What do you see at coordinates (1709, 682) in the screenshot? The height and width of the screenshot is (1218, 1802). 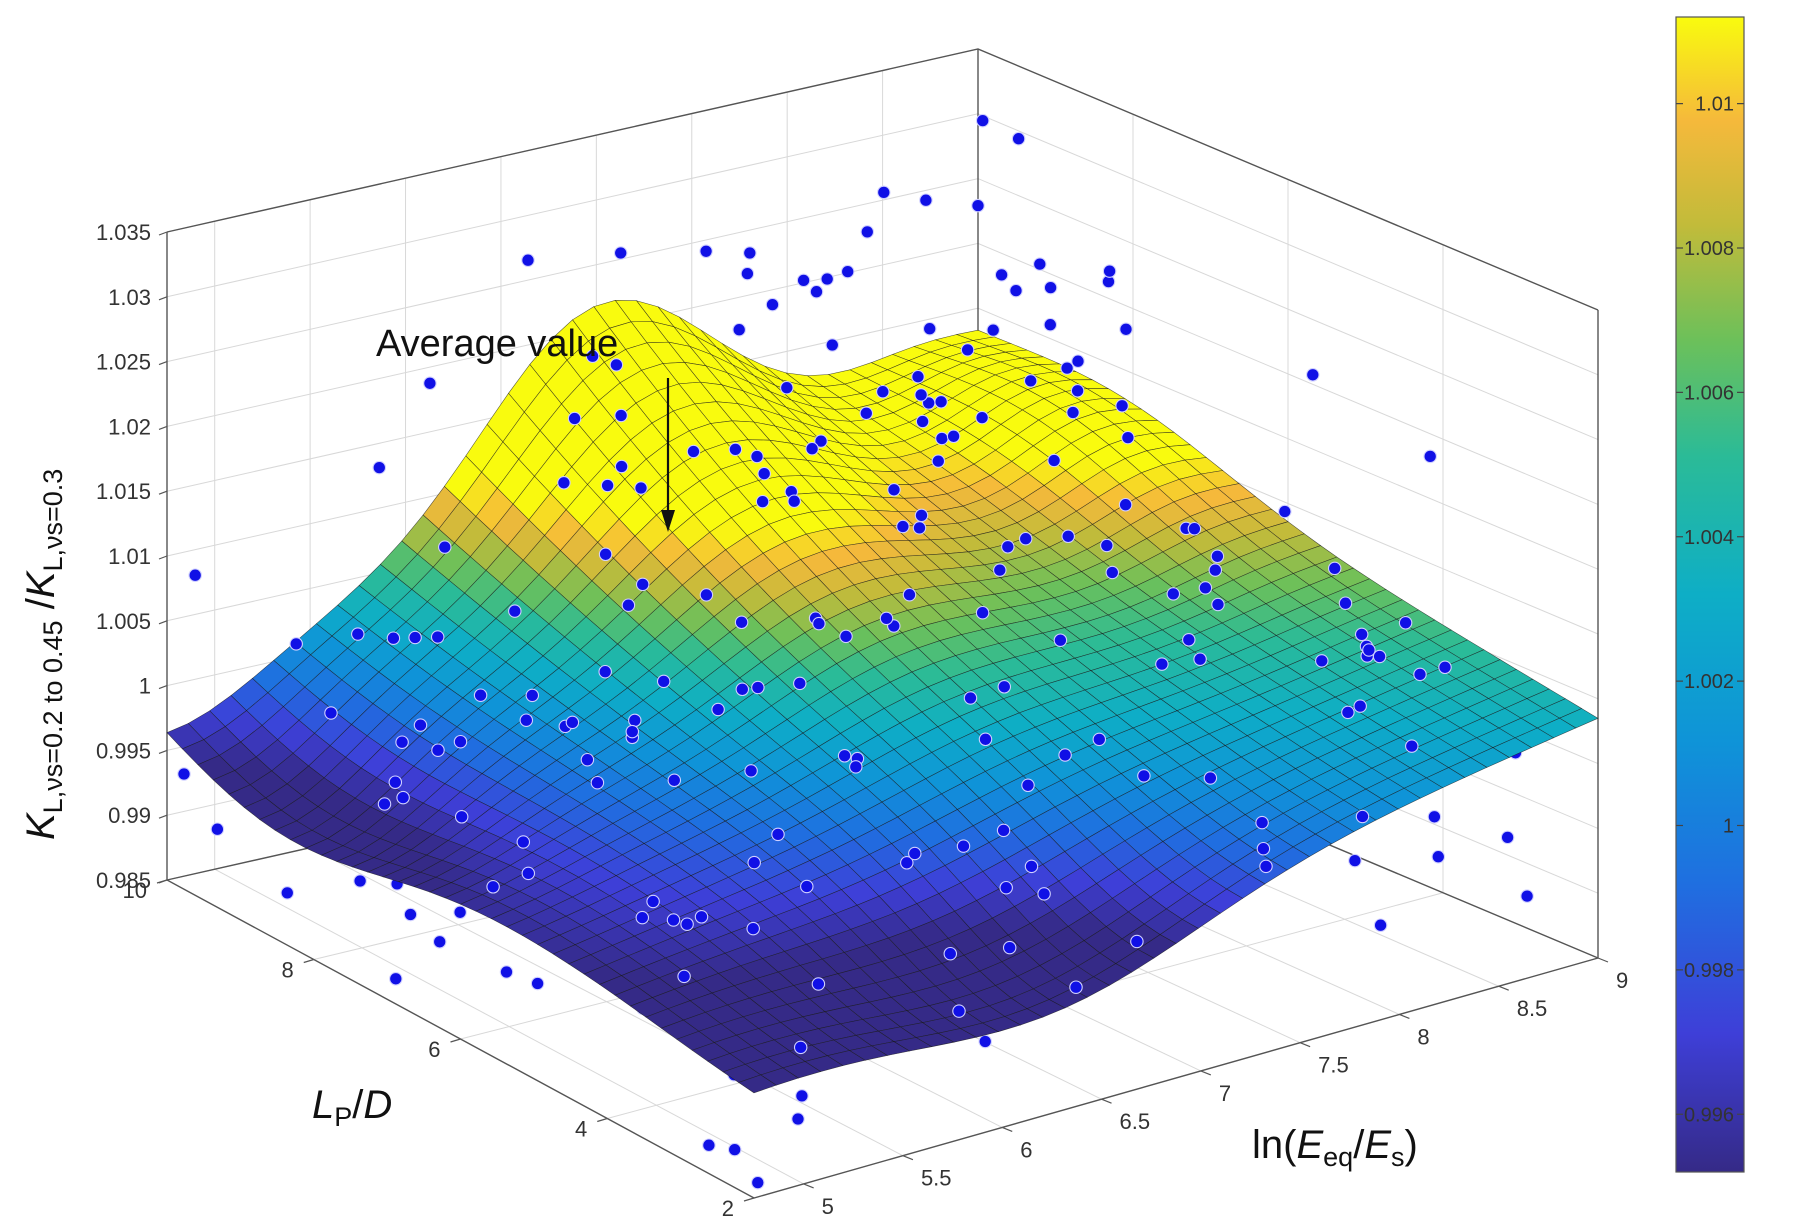 I see `colorbar-tick-label-3: 1.002` at bounding box center [1709, 682].